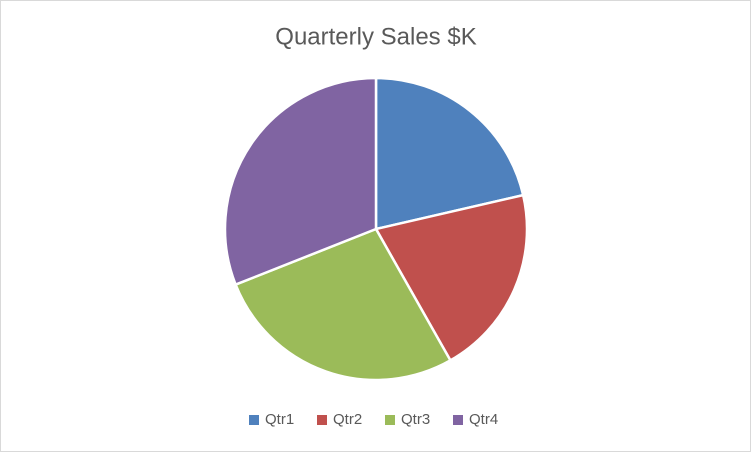  I want to click on legend-label: Qtr4, so click(483, 419).